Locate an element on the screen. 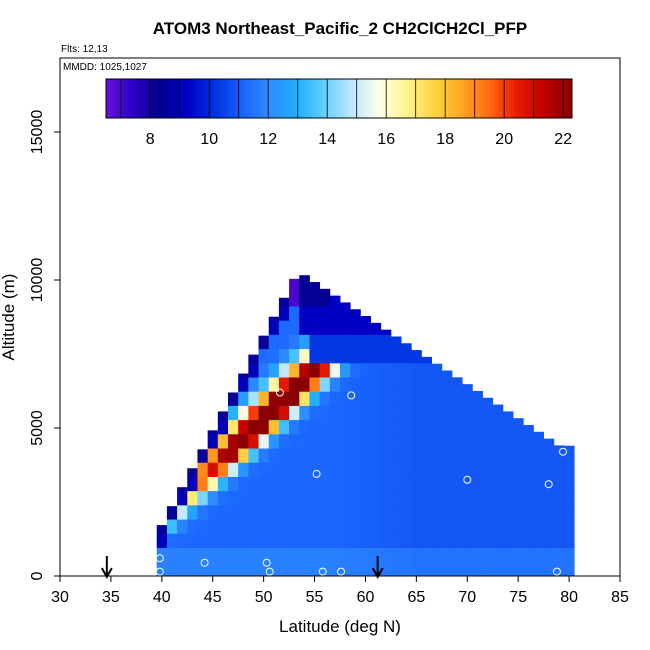 This screenshot has width=650, height=650. y-tick-label: 15000 is located at coordinates (37, 132).